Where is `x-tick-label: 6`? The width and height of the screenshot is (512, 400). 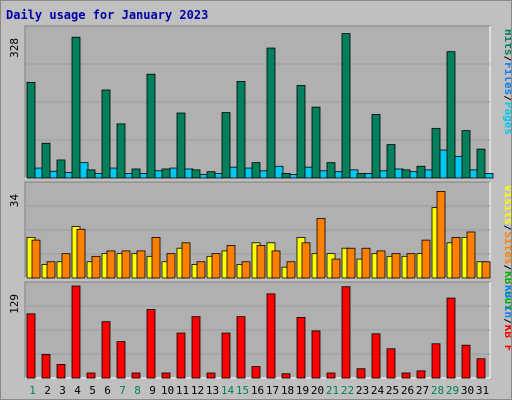 x-tick-label: 6 is located at coordinates (107, 390).